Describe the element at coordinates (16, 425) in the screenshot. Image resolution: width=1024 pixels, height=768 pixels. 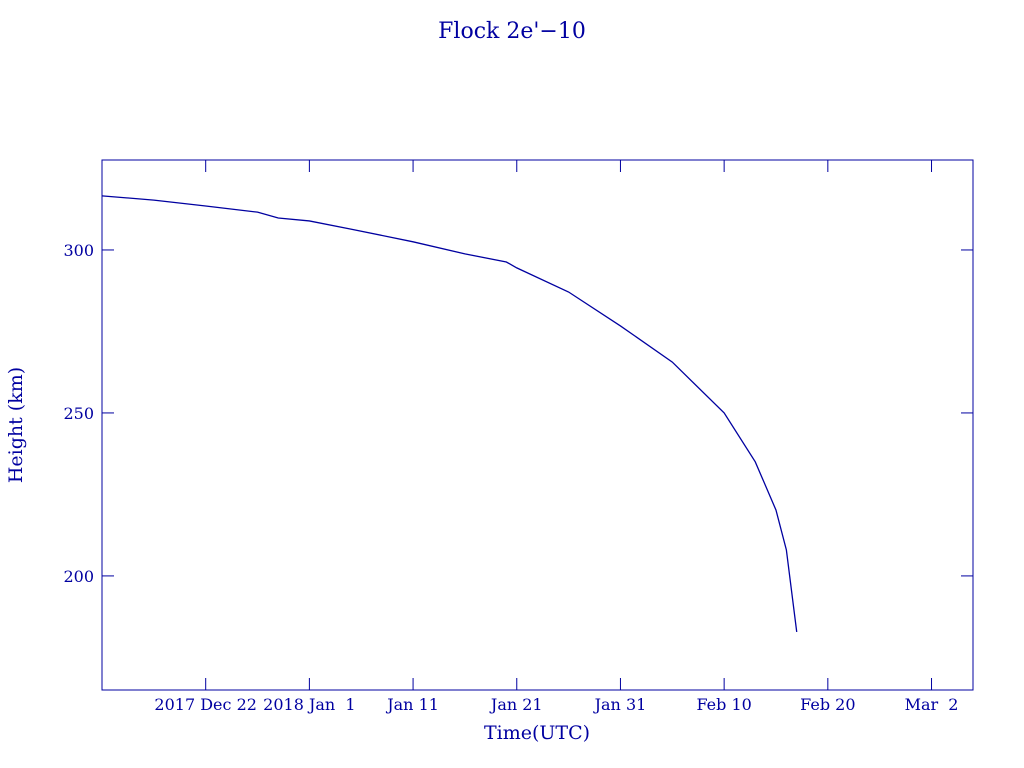
I see `y-axis-label: Height (km)` at that location.